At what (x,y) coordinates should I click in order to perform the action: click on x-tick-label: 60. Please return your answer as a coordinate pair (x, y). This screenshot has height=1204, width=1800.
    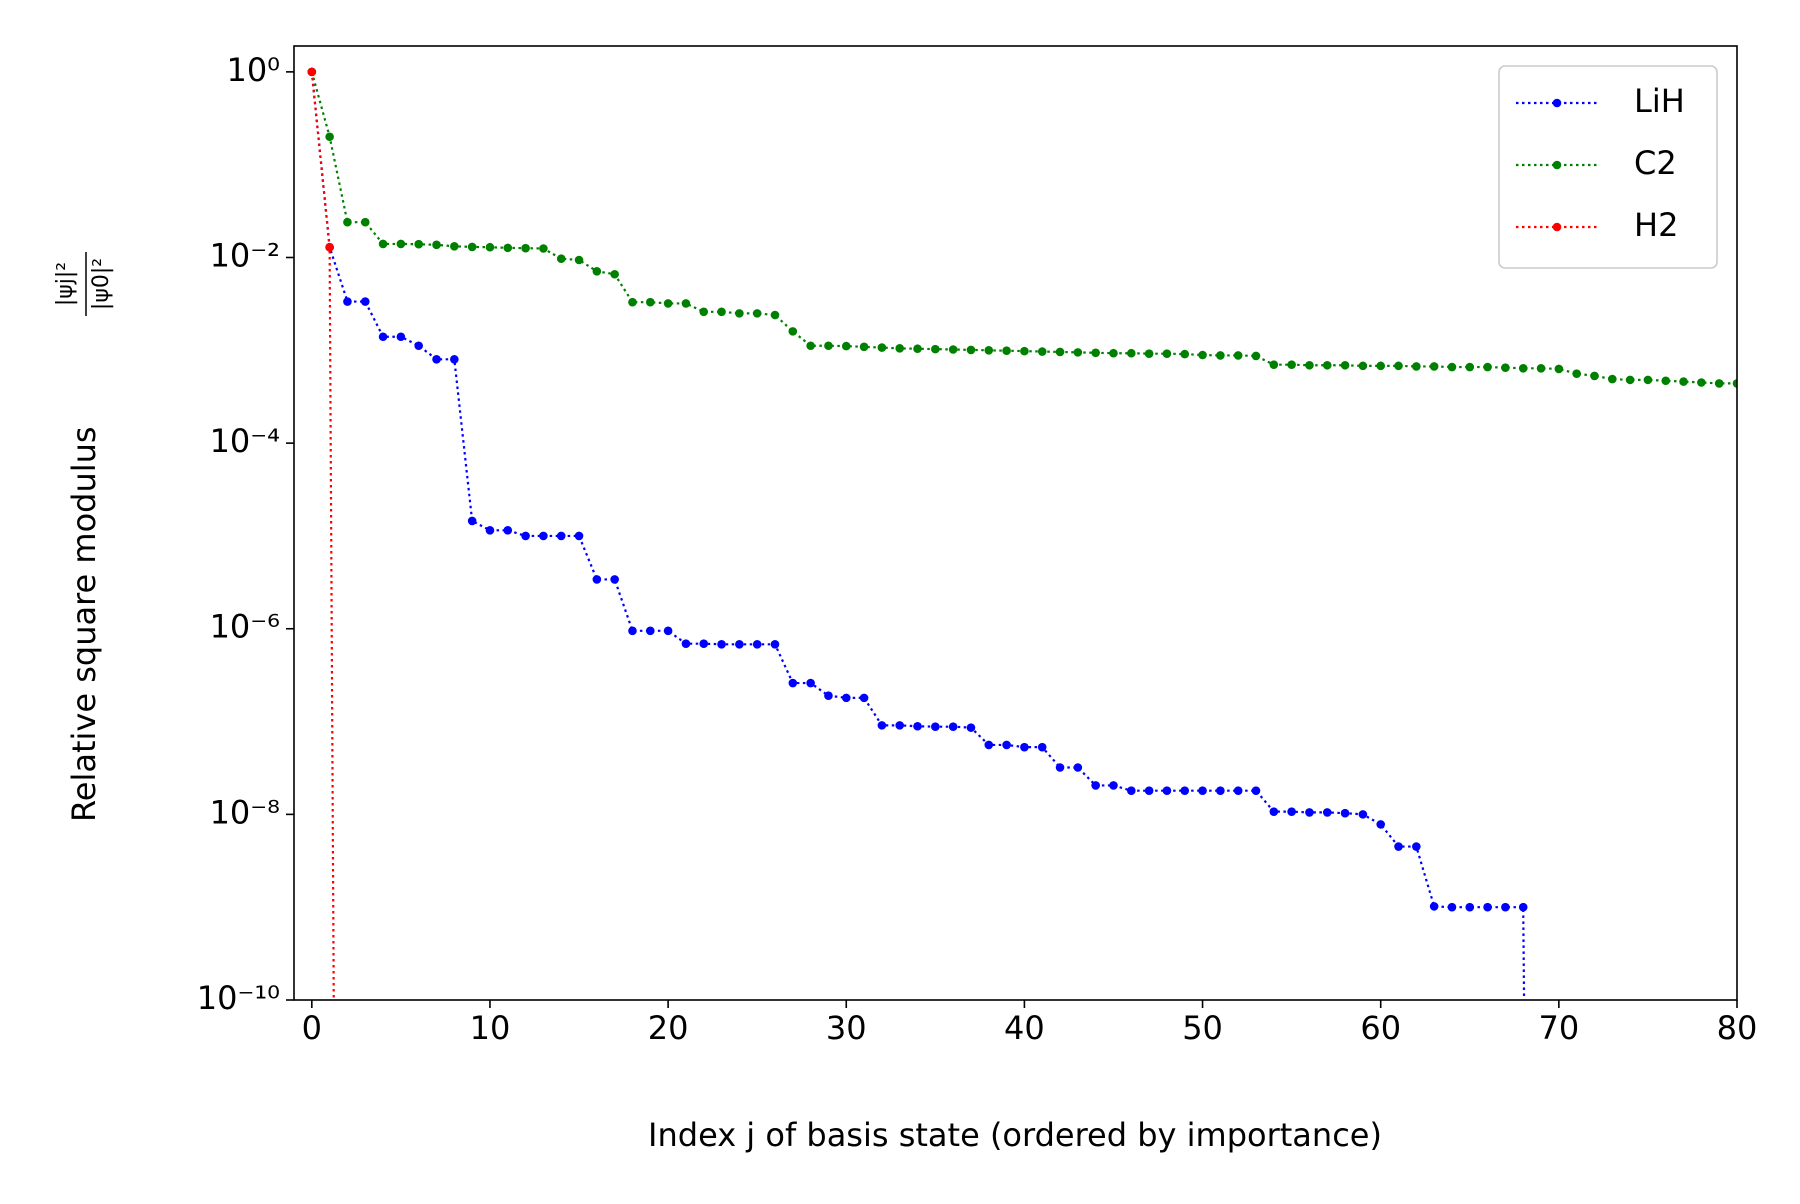
    Looking at the image, I should click on (1380, 1028).